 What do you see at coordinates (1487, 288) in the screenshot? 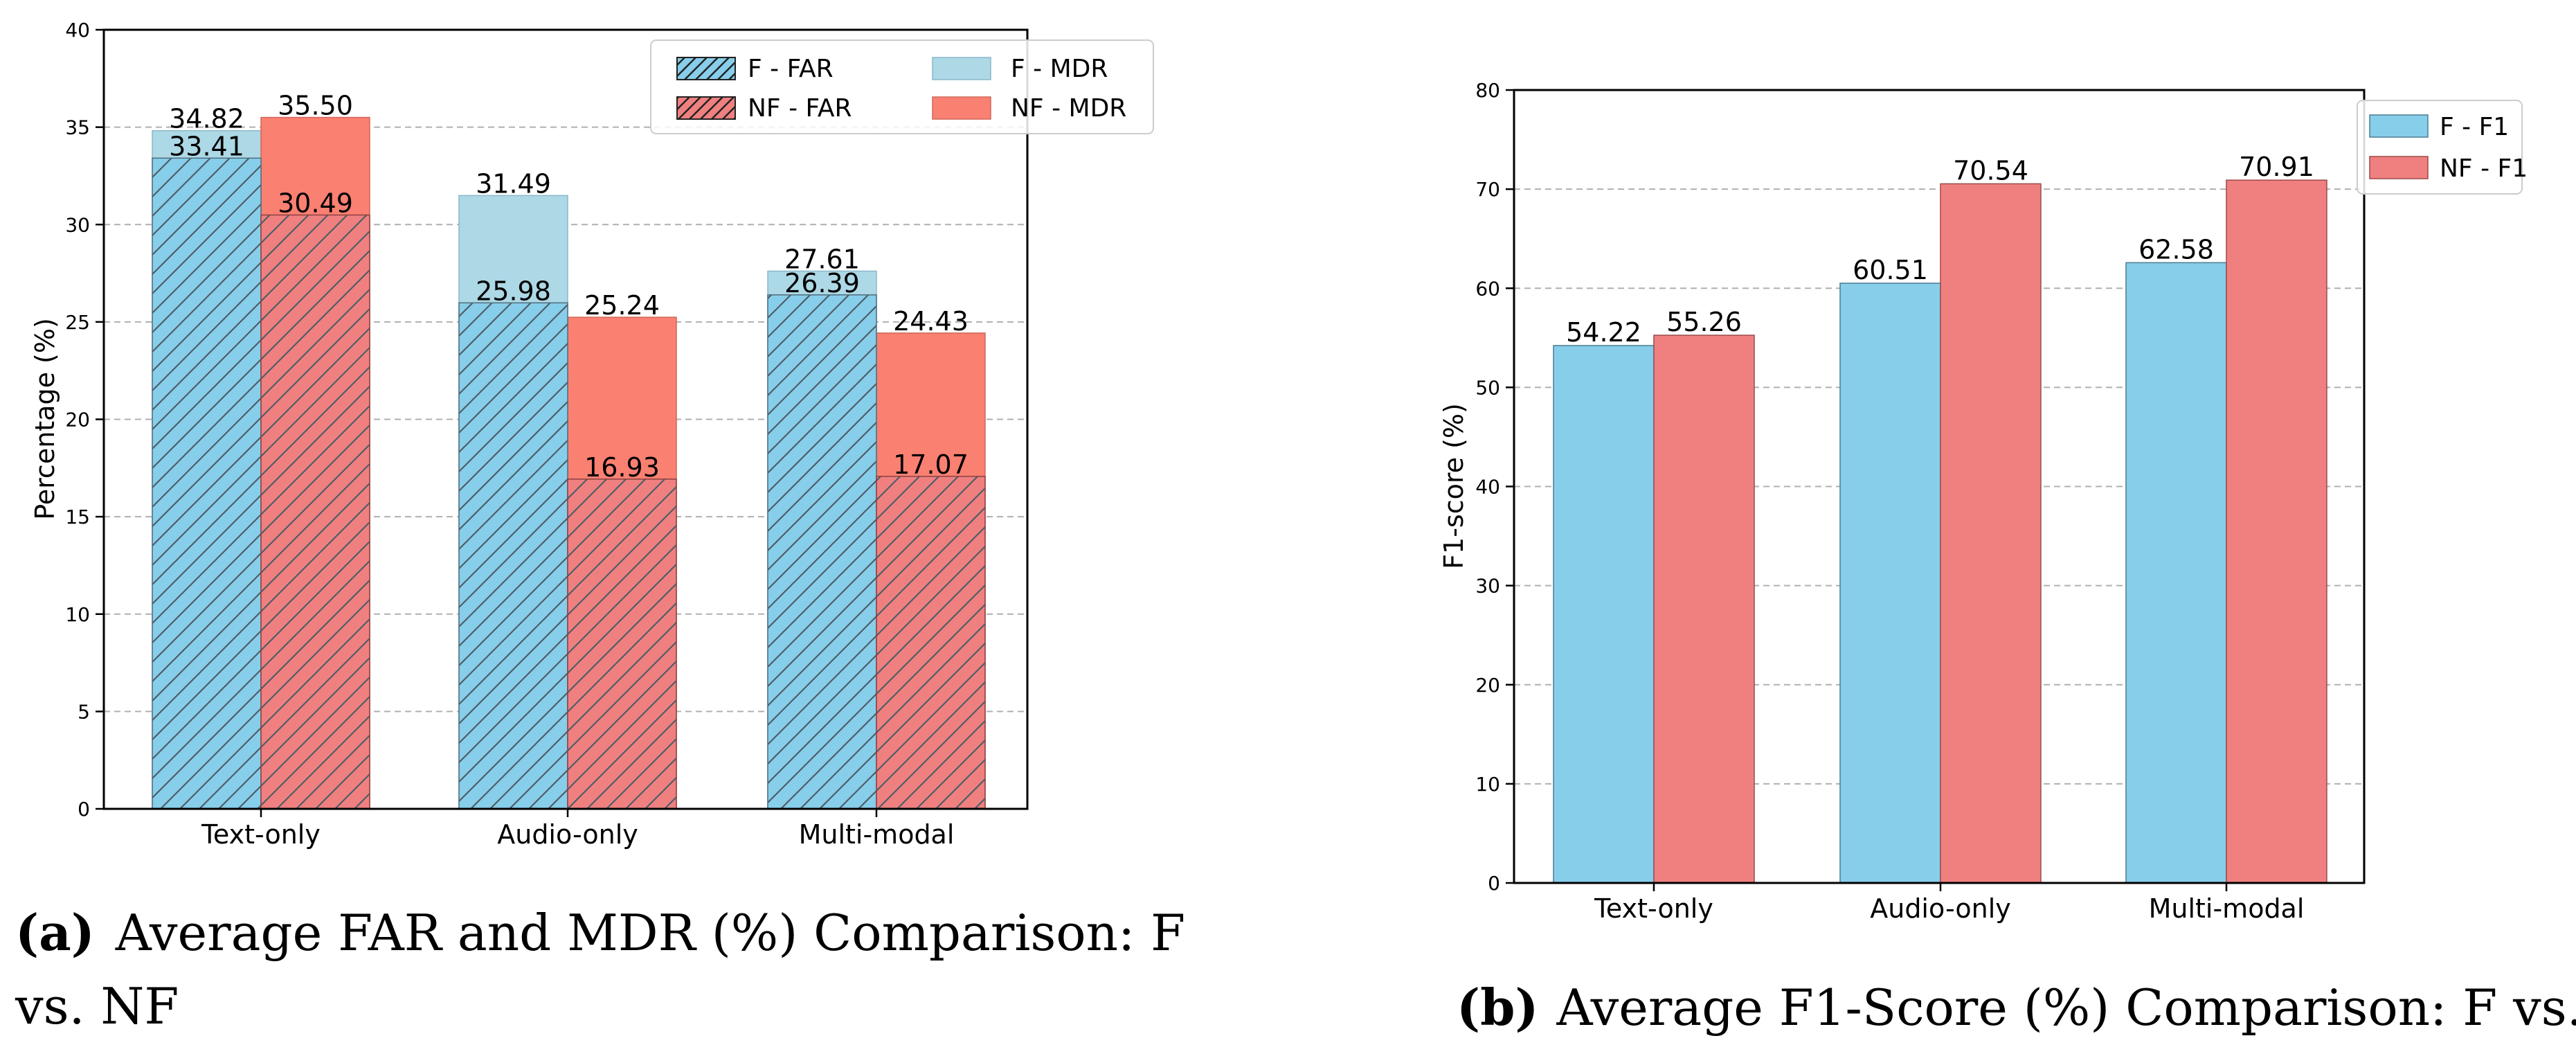
I see `y-tick-label: 60` at bounding box center [1487, 288].